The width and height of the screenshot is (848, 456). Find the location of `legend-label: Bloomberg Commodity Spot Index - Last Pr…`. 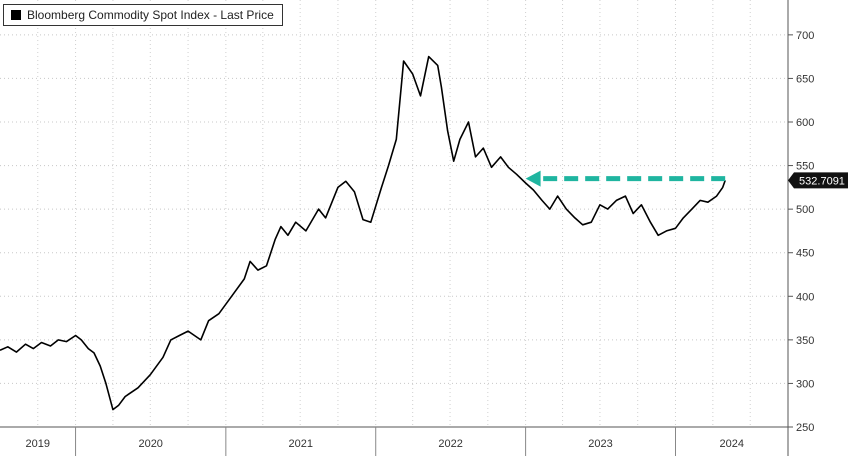

legend-label: Bloomberg Commodity Spot Index - Last Pr… is located at coordinates (150, 15).